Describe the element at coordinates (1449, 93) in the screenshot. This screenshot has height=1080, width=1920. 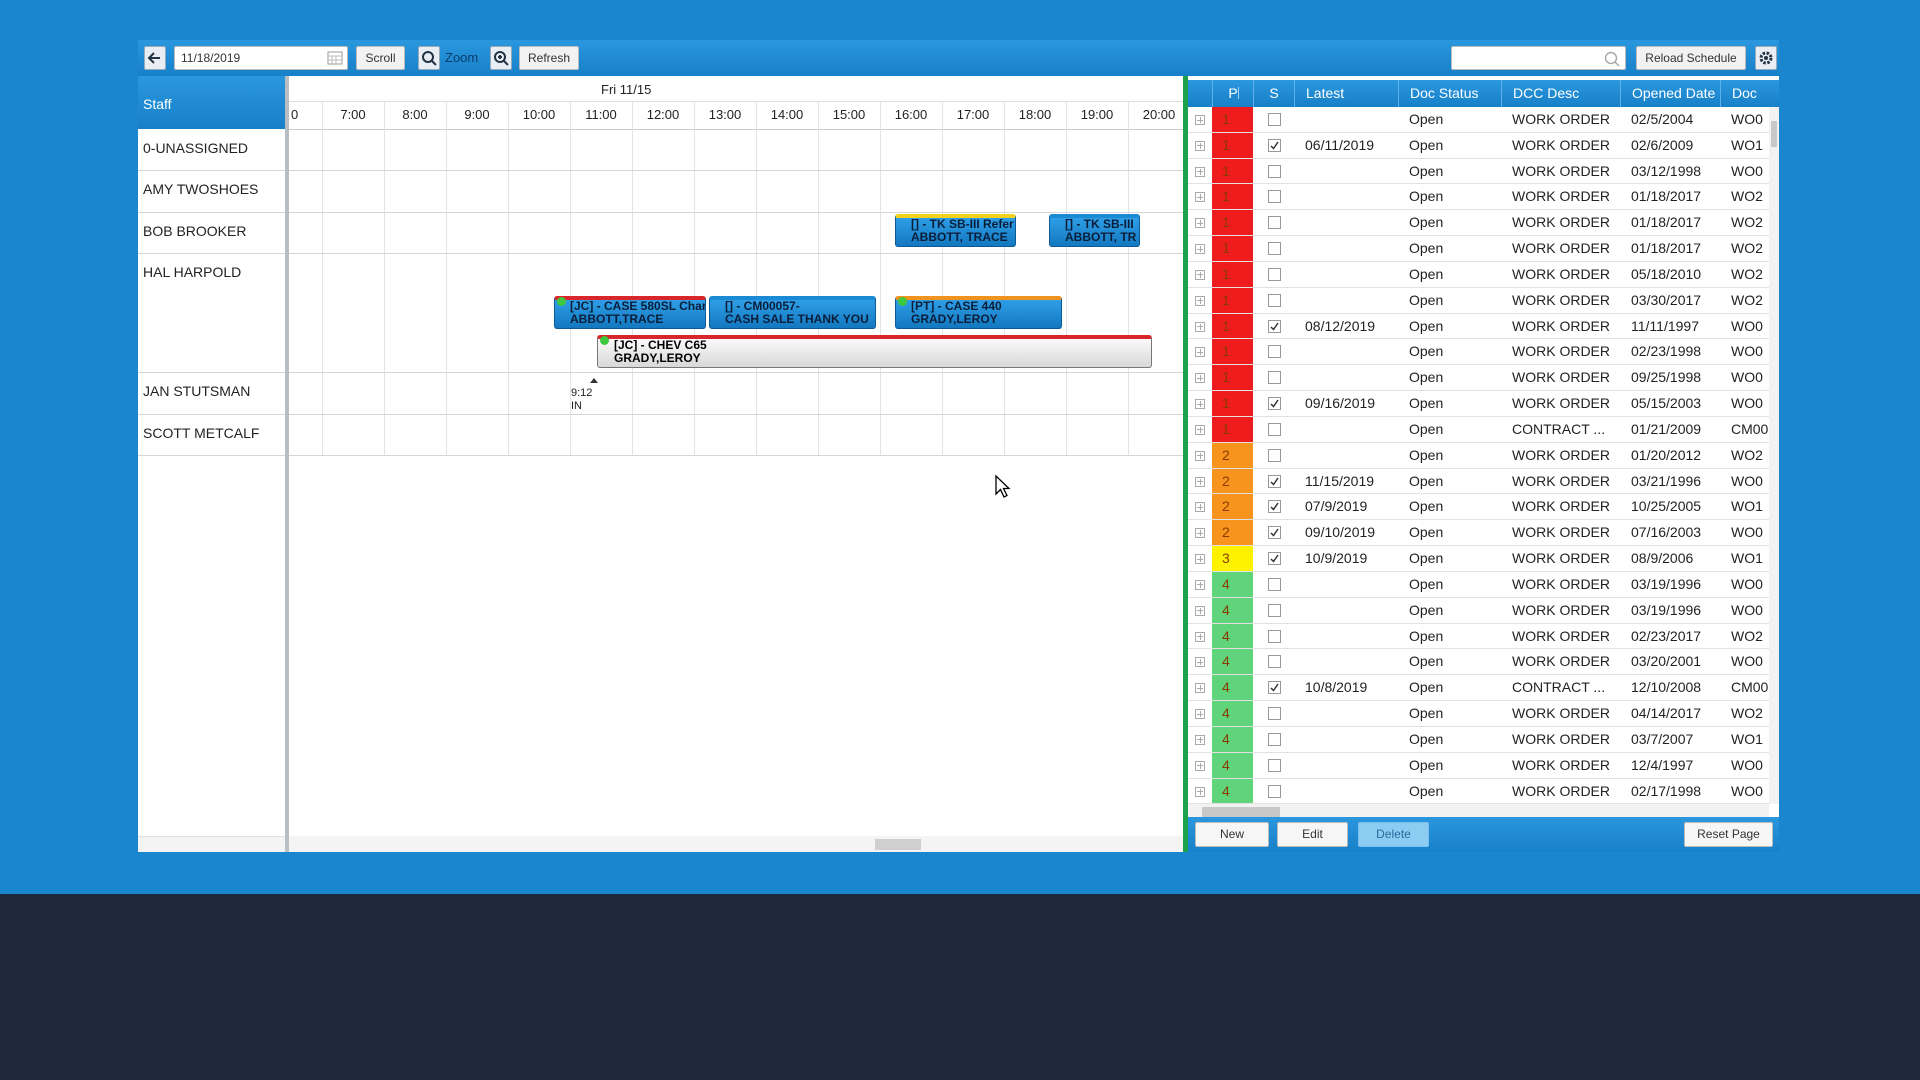
I see `column-header: Doc Status` at that location.